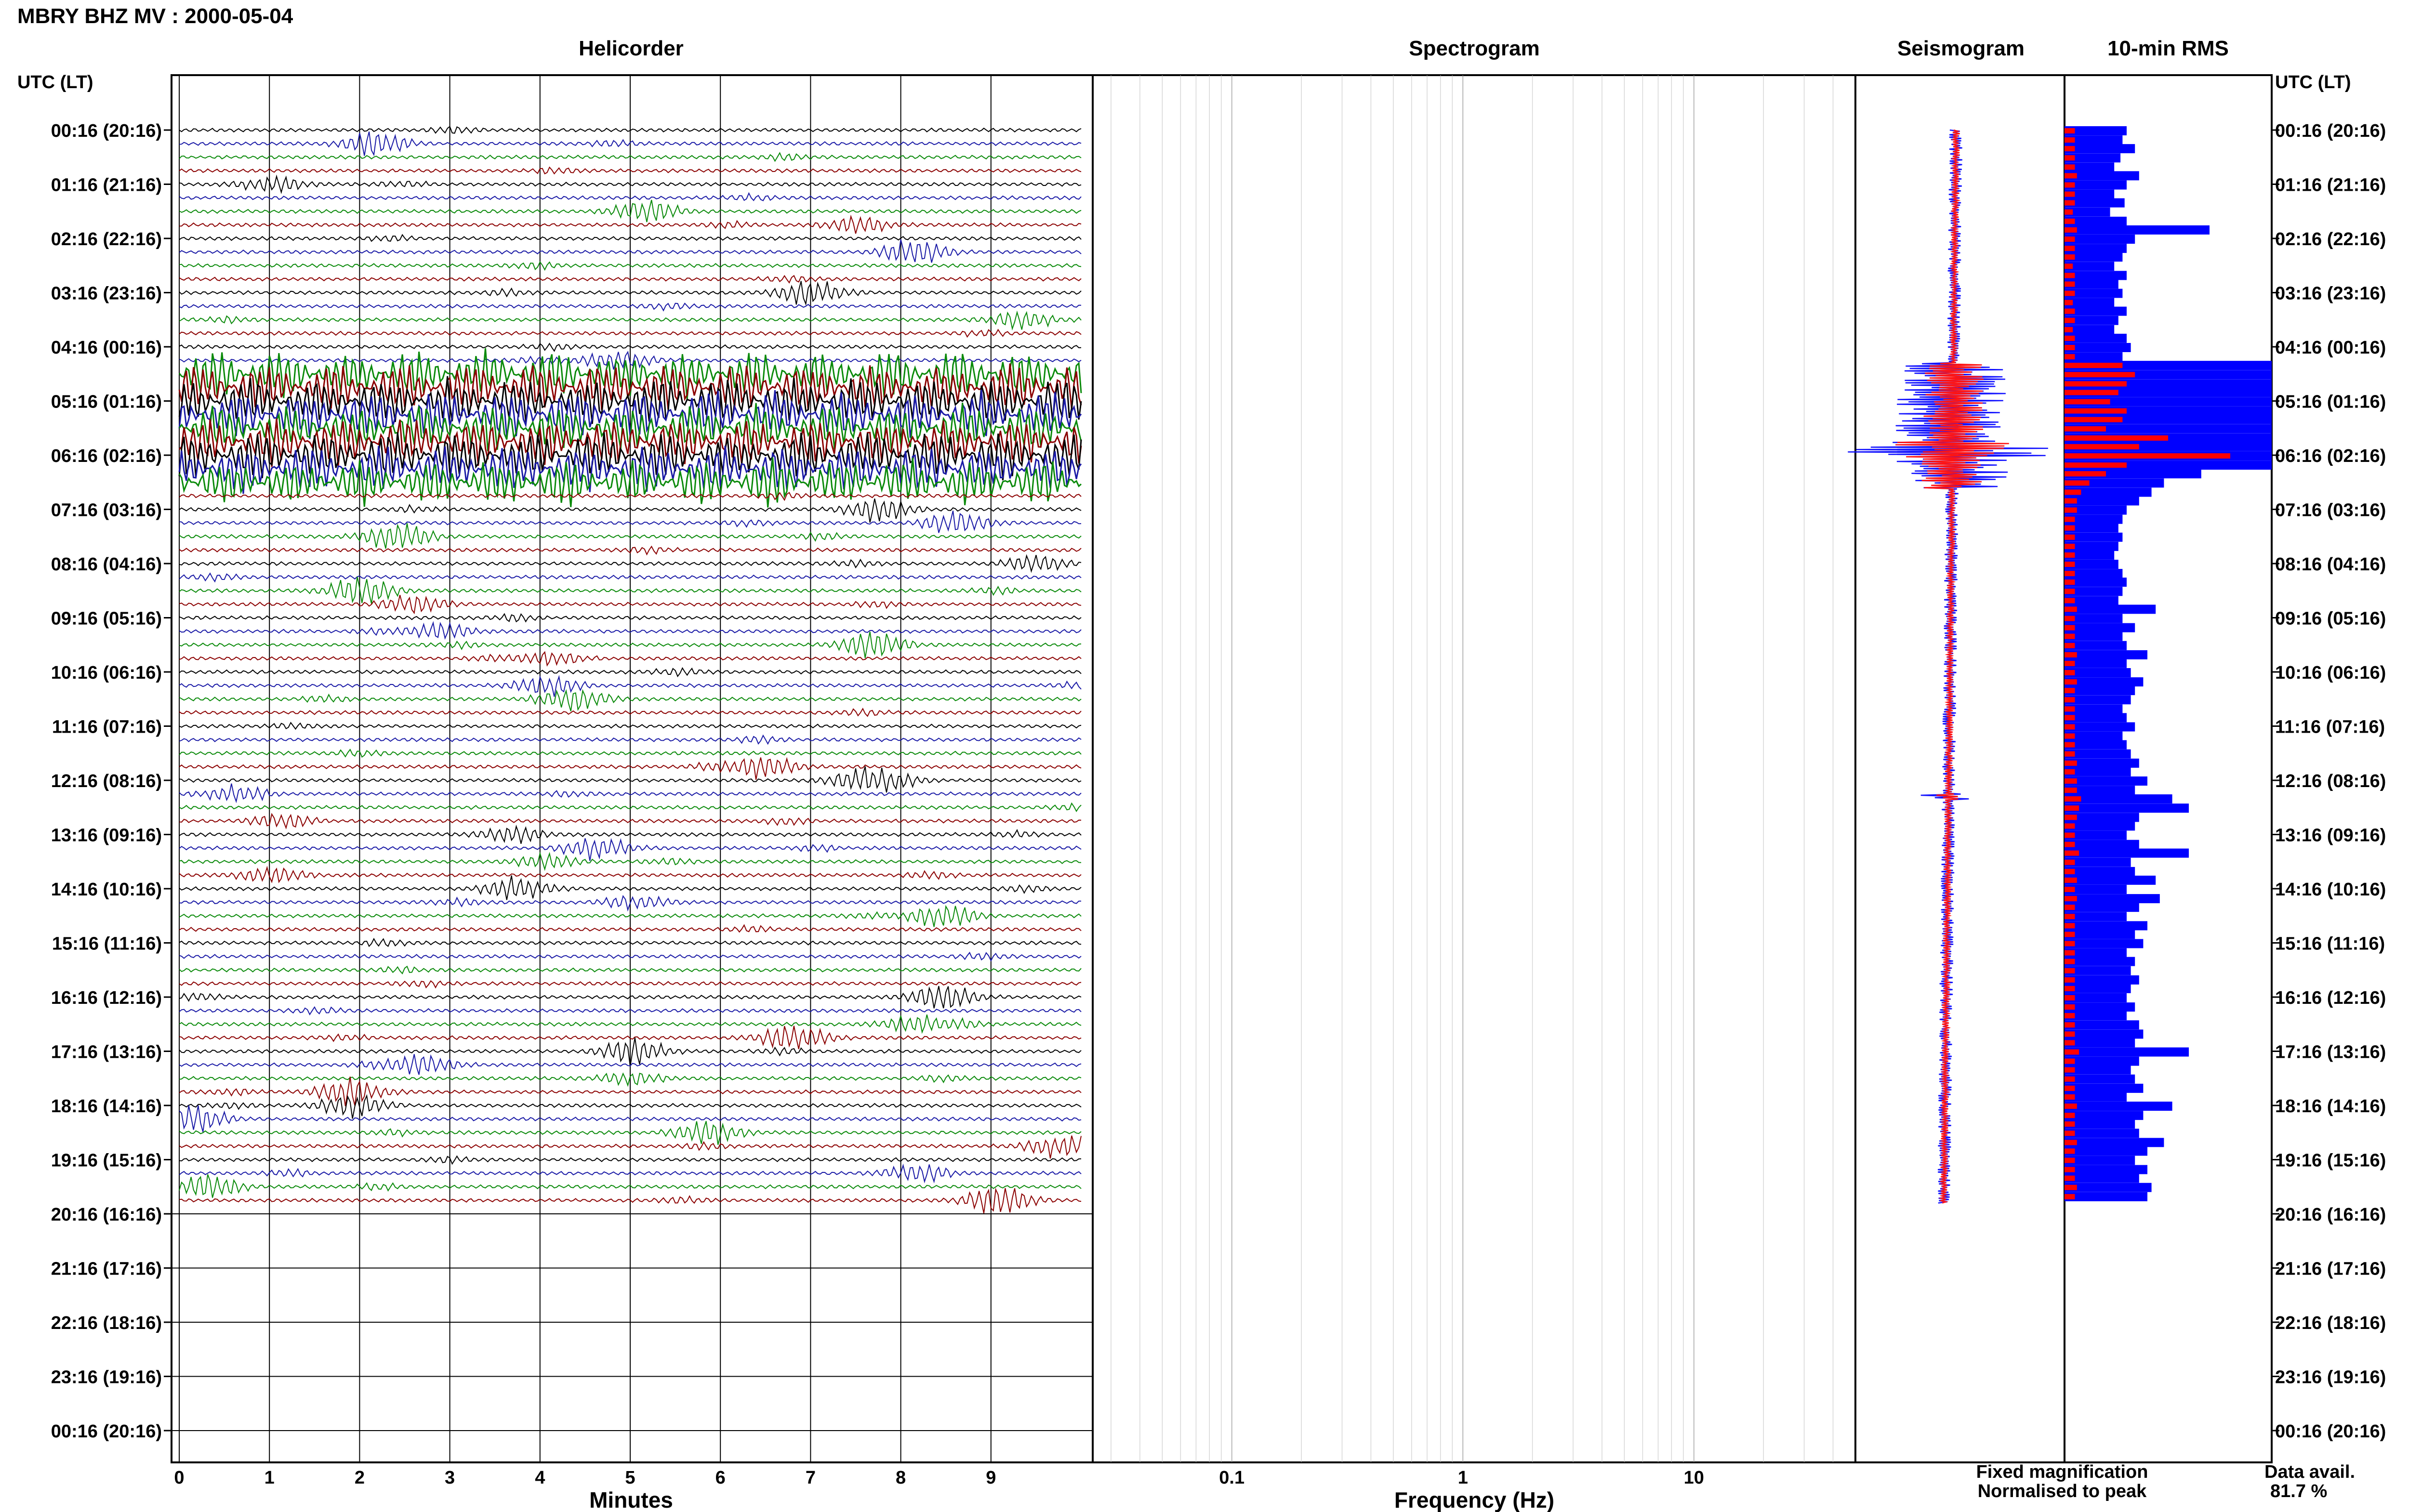 This screenshot has height=1512, width=2409. I want to click on rms-panel, so click(2168, 768).